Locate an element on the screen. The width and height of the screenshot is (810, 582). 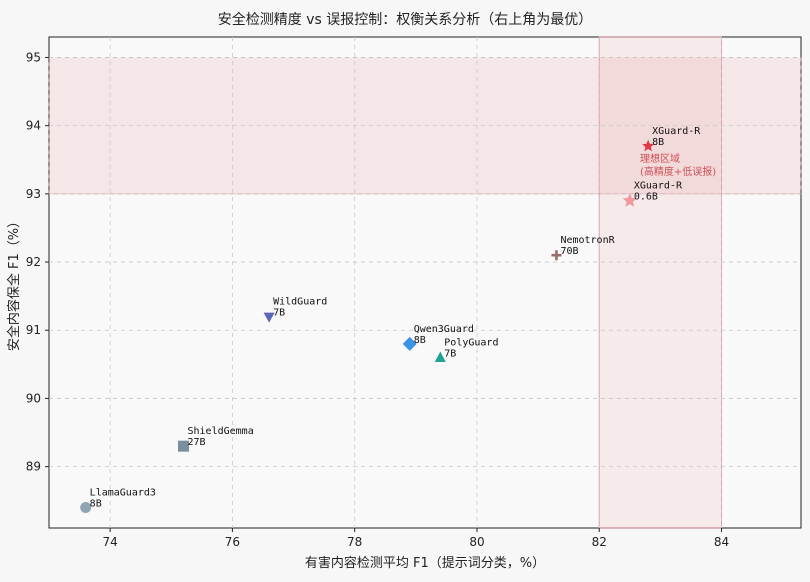
x-axis-label: 有害内容检测平均 F1（提示词分类，%） is located at coordinates (425, 563).